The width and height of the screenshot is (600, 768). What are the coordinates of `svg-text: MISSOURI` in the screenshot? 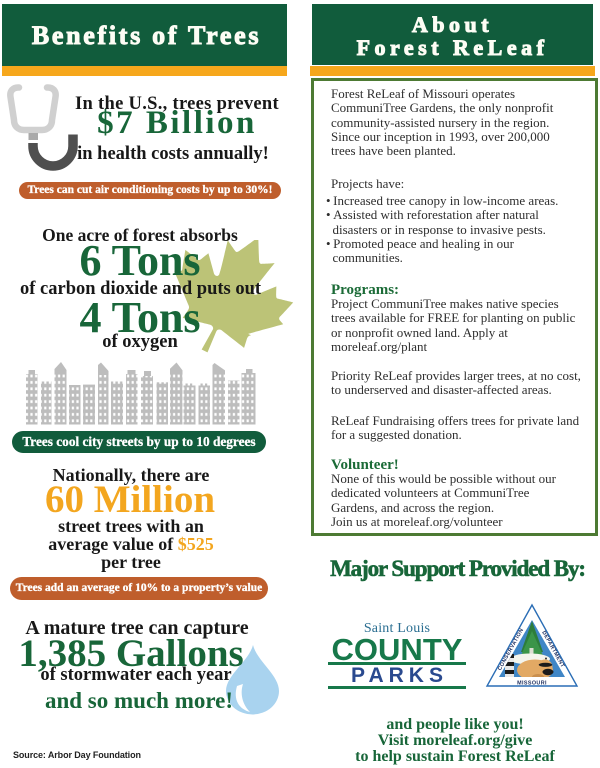 It's located at (532, 684).